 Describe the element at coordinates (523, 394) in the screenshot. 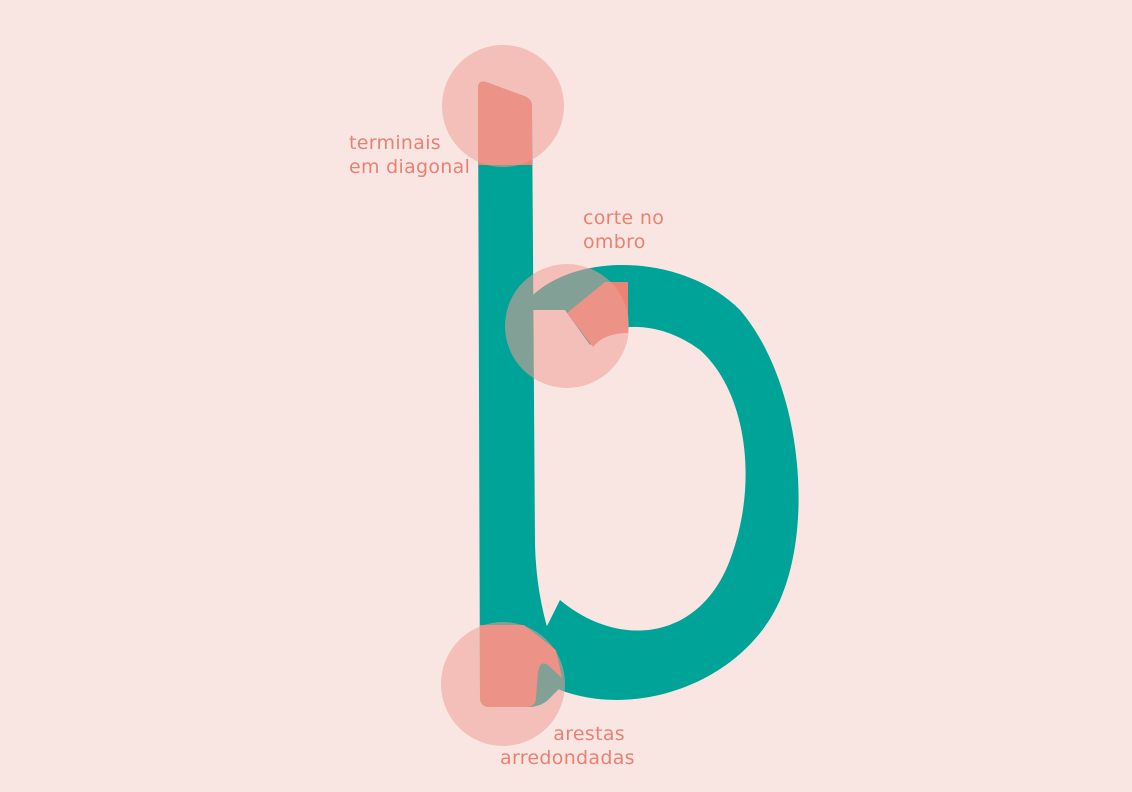

I see `glyph-stem` at that location.